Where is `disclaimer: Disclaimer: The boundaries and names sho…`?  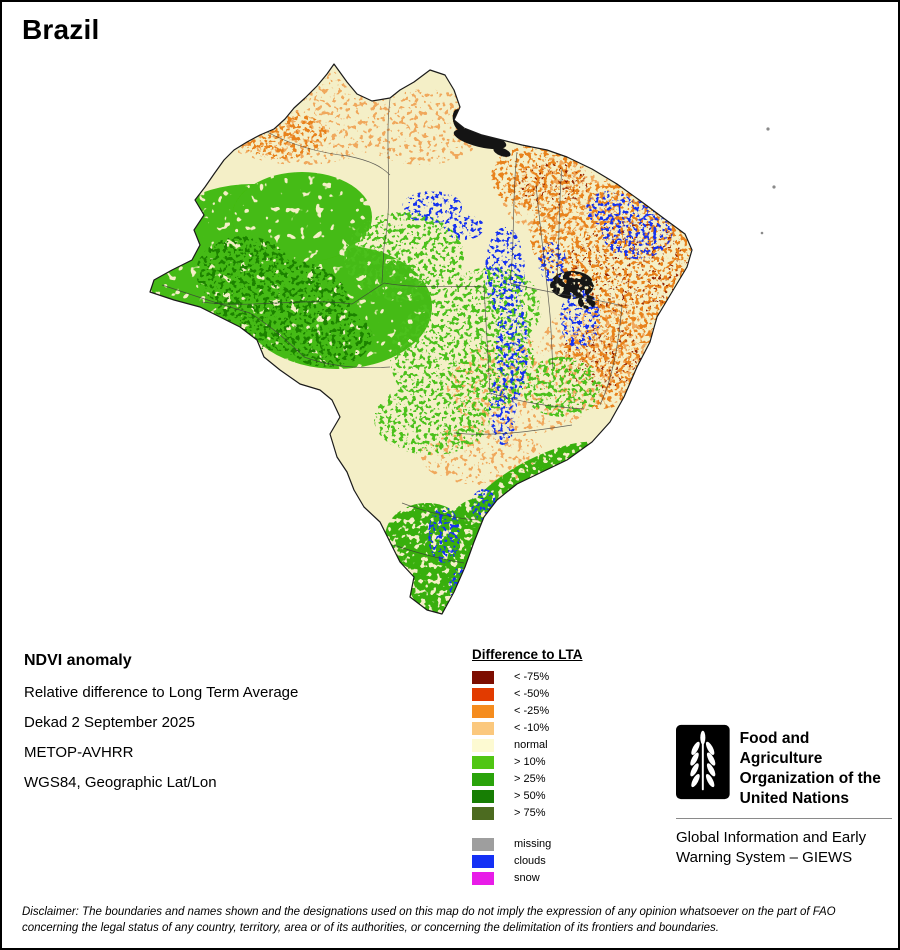
disclaimer: Disclaimer: The boundaries and names sho… is located at coordinates (454, 920).